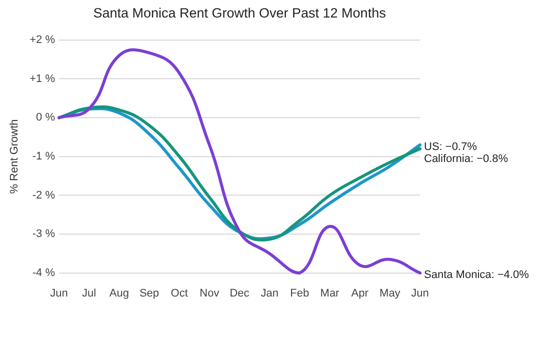 The width and height of the screenshot is (550, 338). What do you see at coordinates (89, 294) in the screenshot?
I see `x-tick-label: Jul` at bounding box center [89, 294].